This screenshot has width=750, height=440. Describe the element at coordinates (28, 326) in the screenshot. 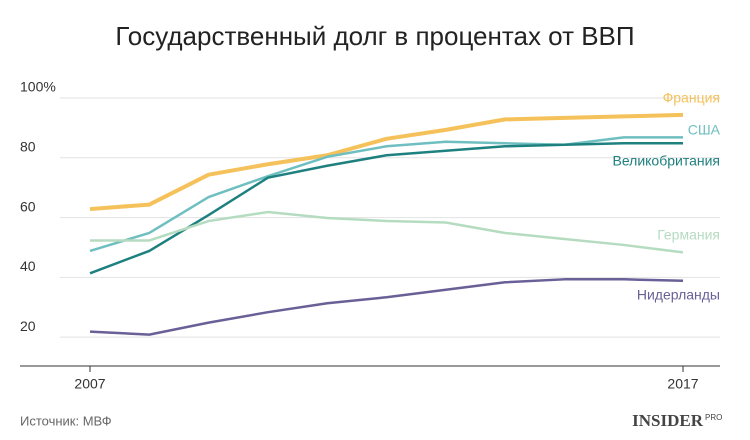

I see `y-tick-label: 20` at that location.